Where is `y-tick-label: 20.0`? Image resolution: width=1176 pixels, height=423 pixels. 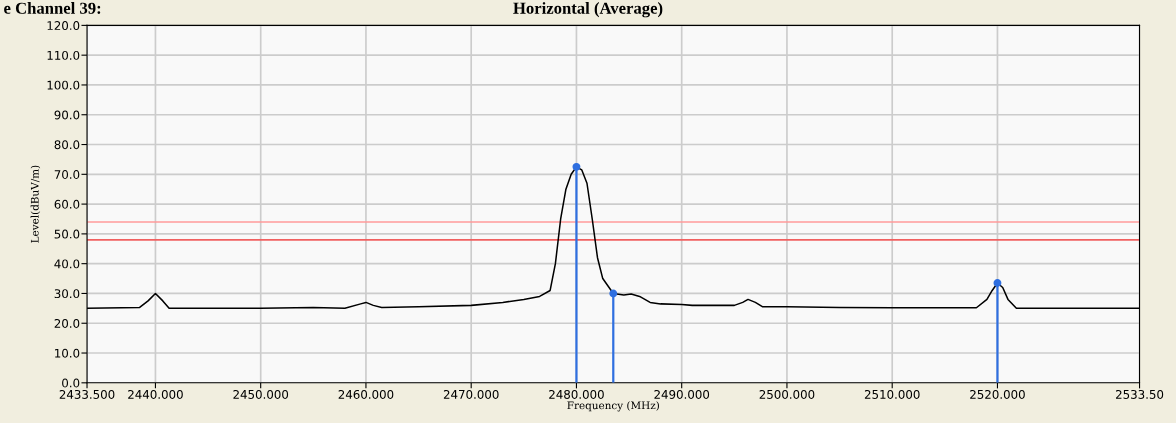
y-tick-label: 20.0 is located at coordinates (67, 323).